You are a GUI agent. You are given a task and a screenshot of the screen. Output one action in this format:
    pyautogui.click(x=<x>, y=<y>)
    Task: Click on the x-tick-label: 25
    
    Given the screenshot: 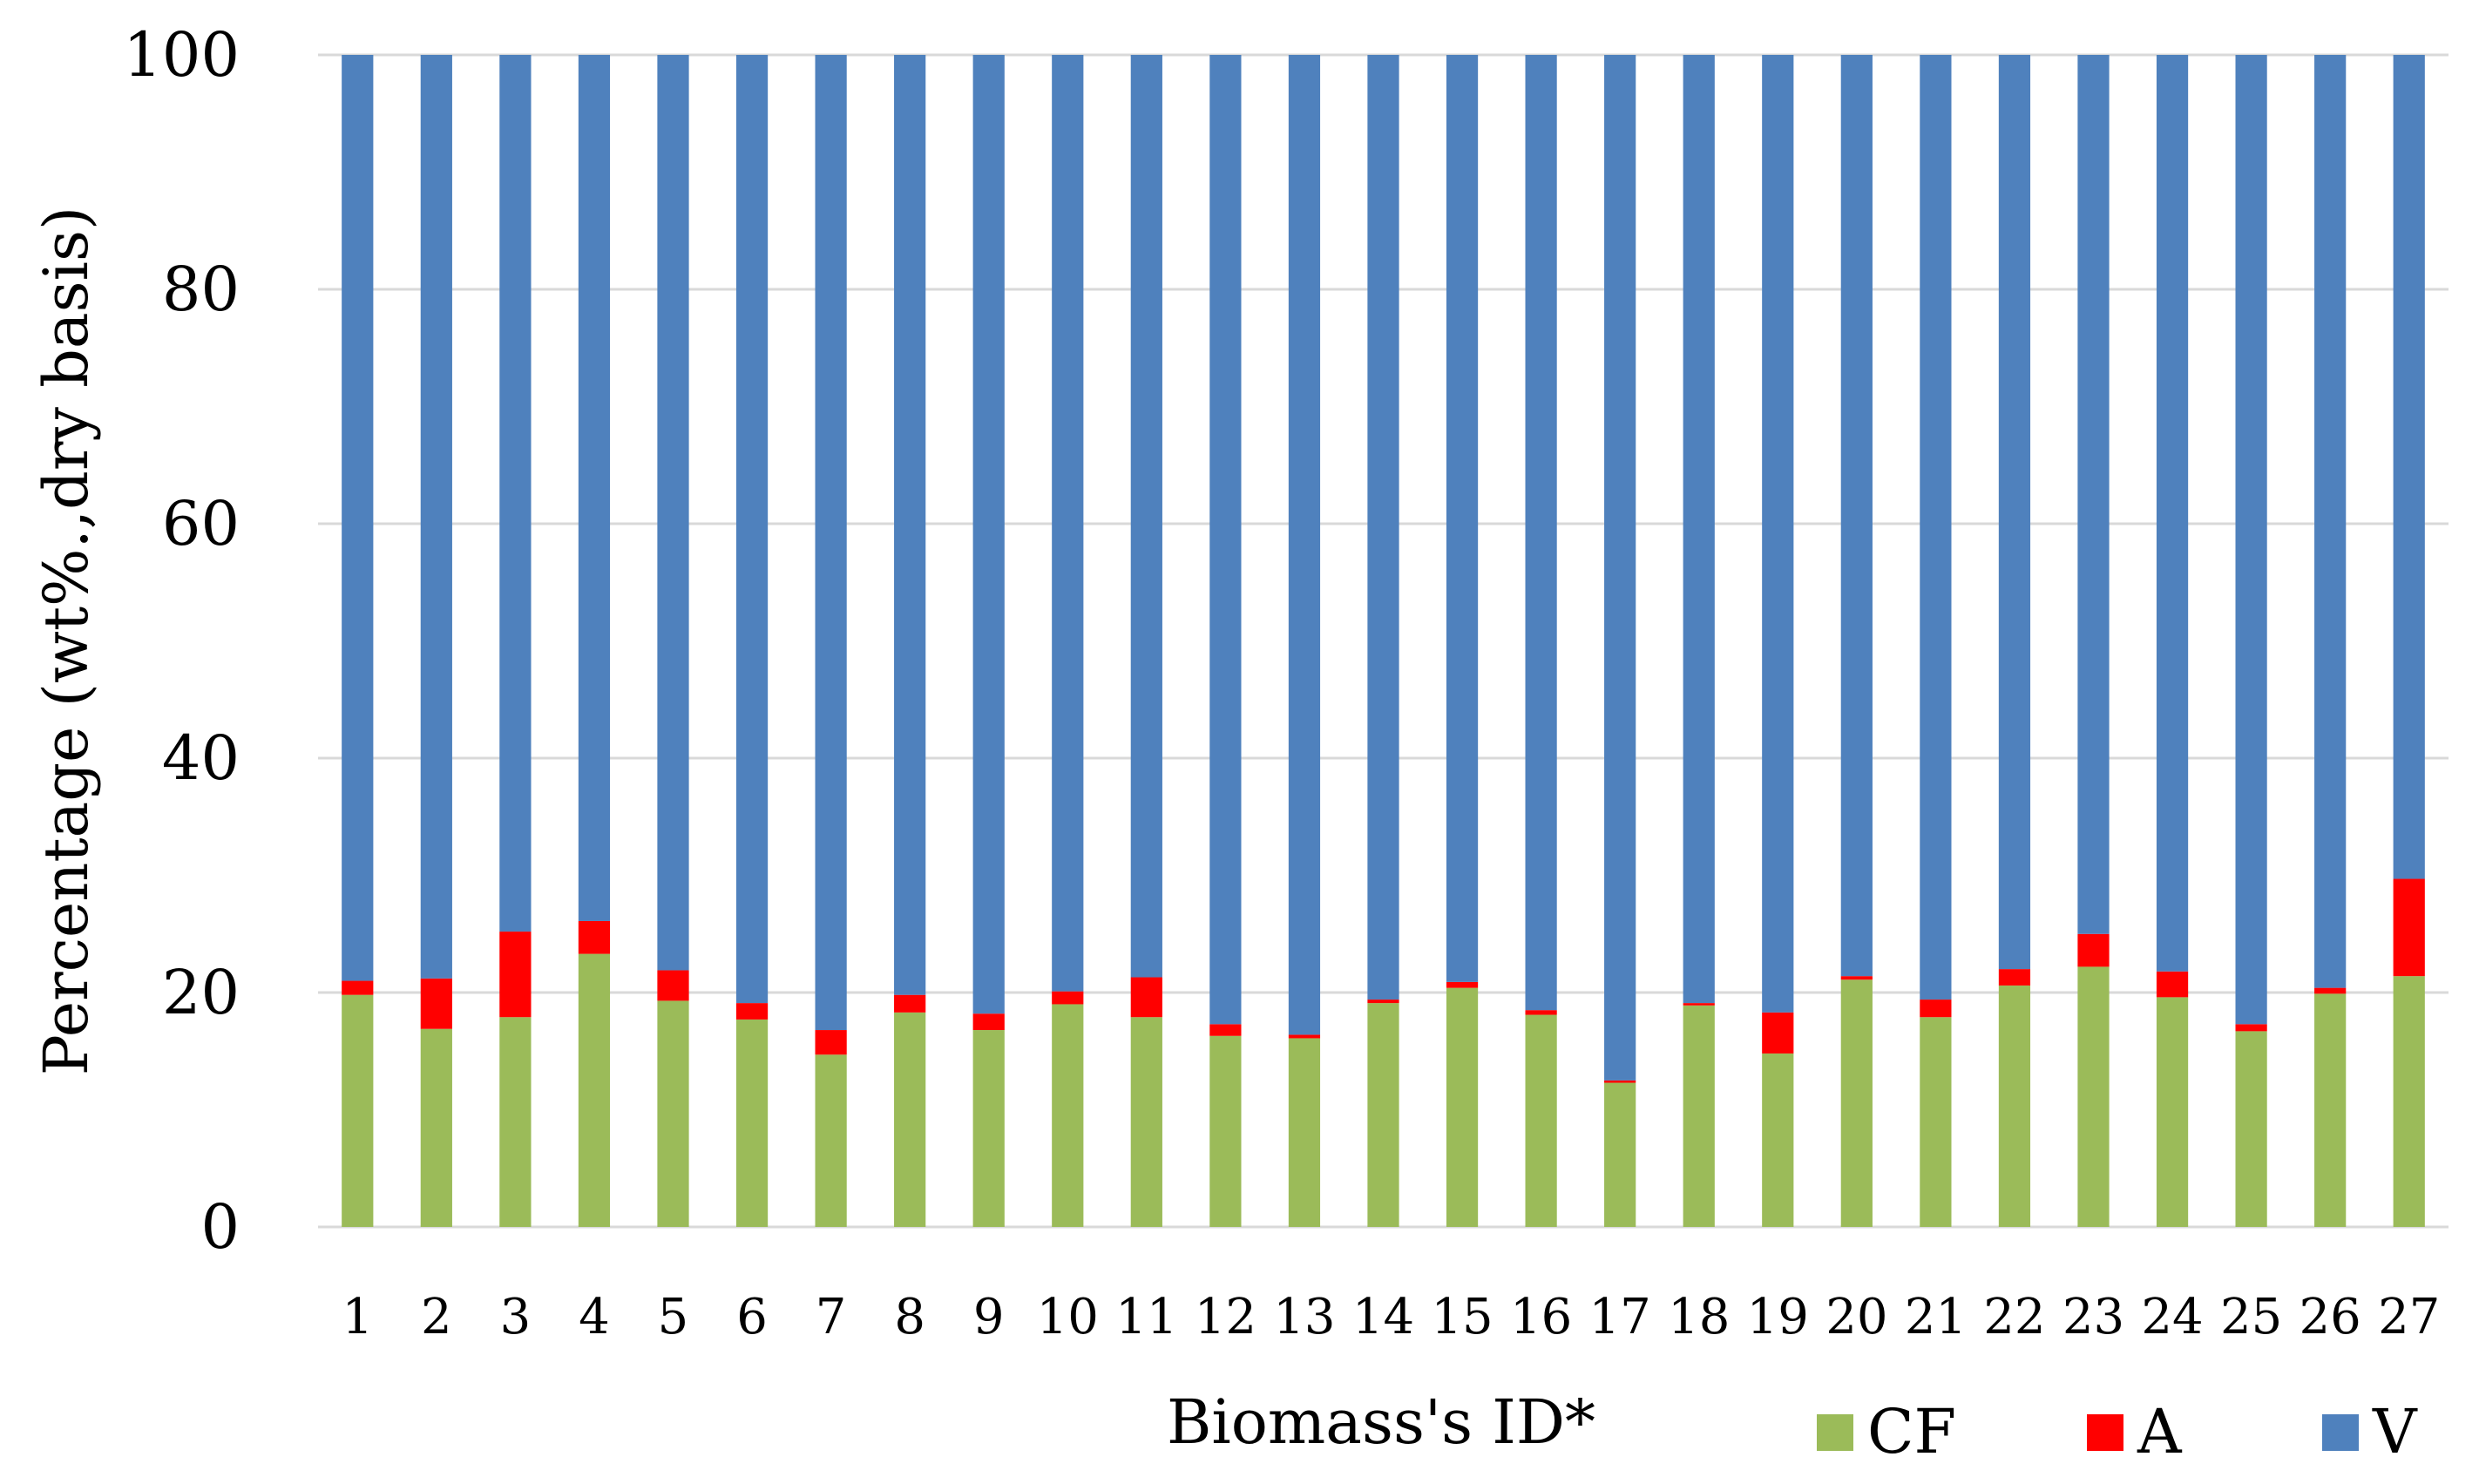 What is the action you would take?
    pyautogui.click(x=2251, y=1317)
    